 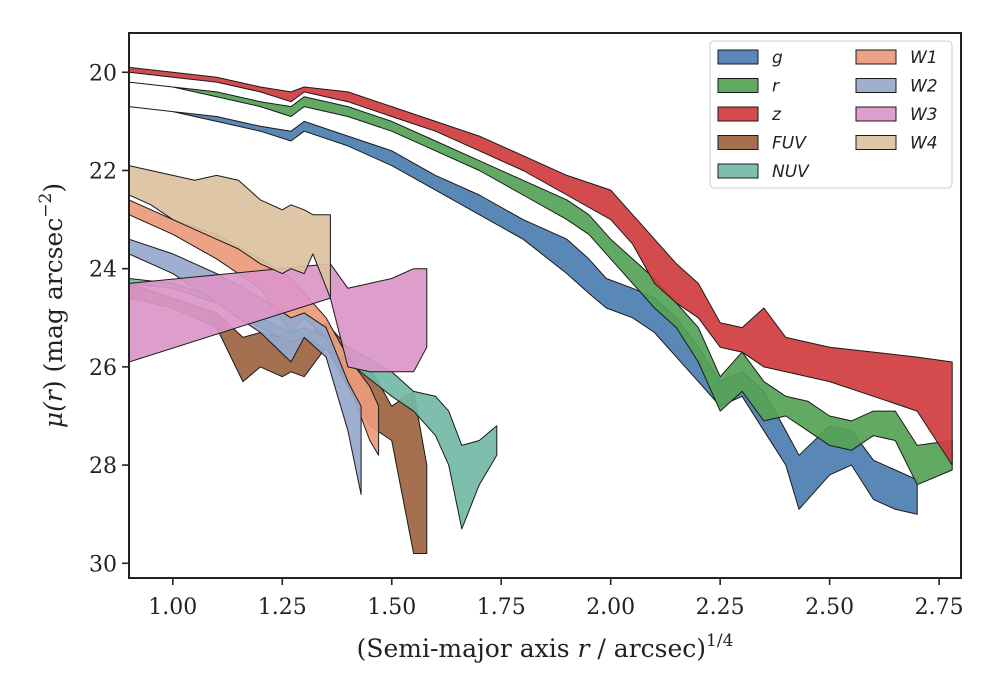 I want to click on y-tick-label: 22, so click(x=103, y=171).